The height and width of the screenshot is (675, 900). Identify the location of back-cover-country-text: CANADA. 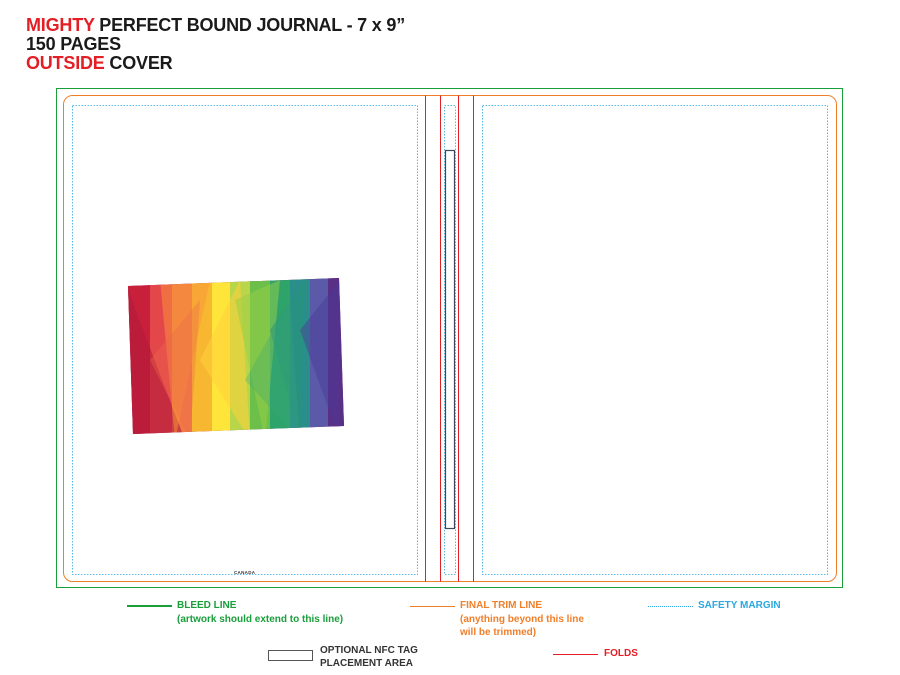
(245, 572).